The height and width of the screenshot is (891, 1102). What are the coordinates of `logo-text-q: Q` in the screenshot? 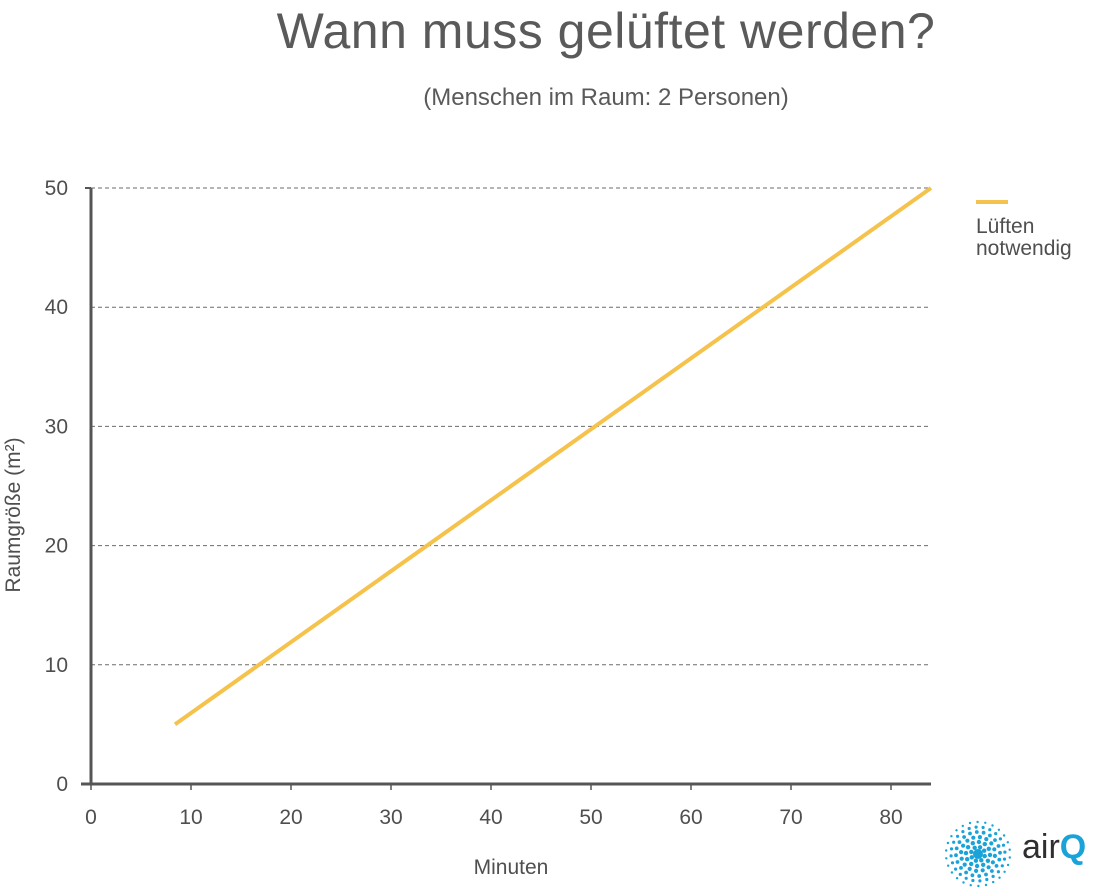 It's located at (1073, 847).